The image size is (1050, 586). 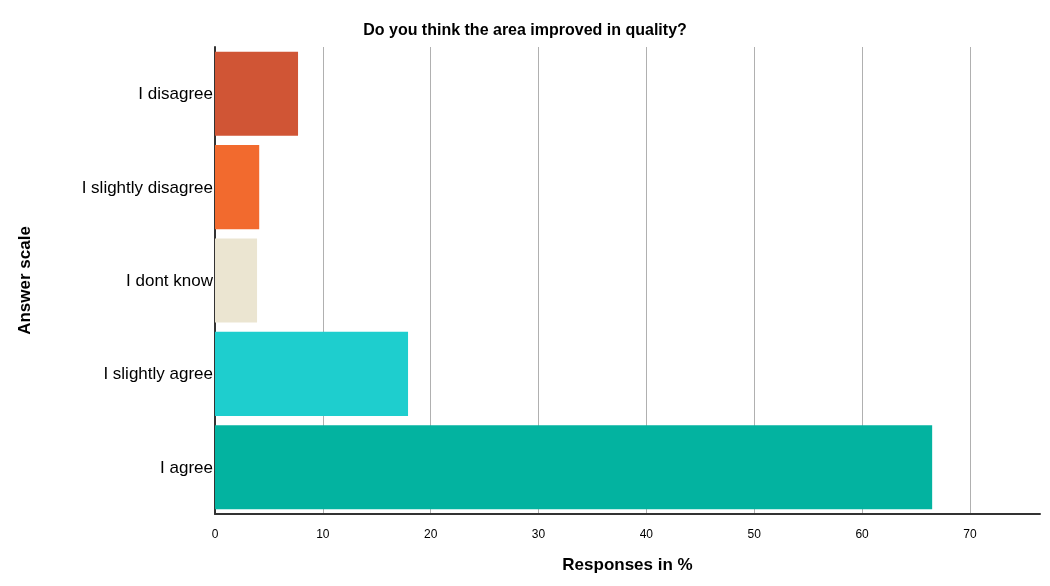 What do you see at coordinates (175, 94) in the screenshot?
I see `y-tick-label: I disagree` at bounding box center [175, 94].